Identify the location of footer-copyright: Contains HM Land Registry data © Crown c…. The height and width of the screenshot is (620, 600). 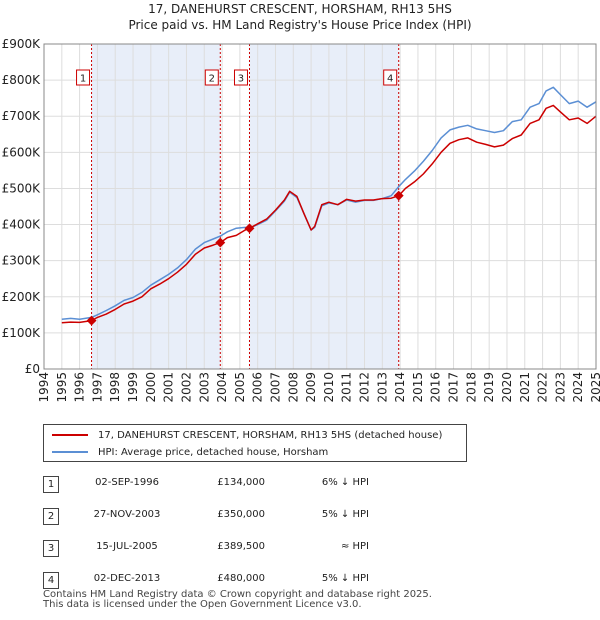
(237, 594).